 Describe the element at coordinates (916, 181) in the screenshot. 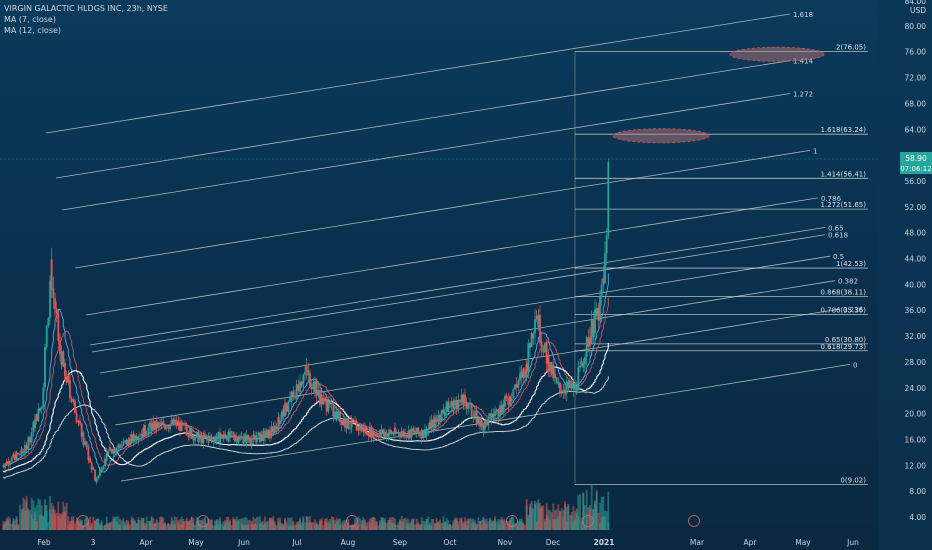

I see `price-tick-label: 56.00` at that location.